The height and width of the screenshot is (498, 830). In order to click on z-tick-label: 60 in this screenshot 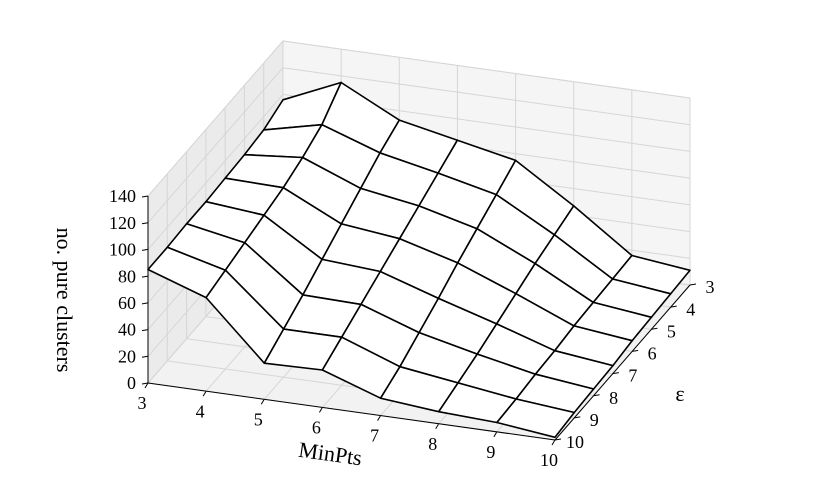, I will do `click(127, 303)`.